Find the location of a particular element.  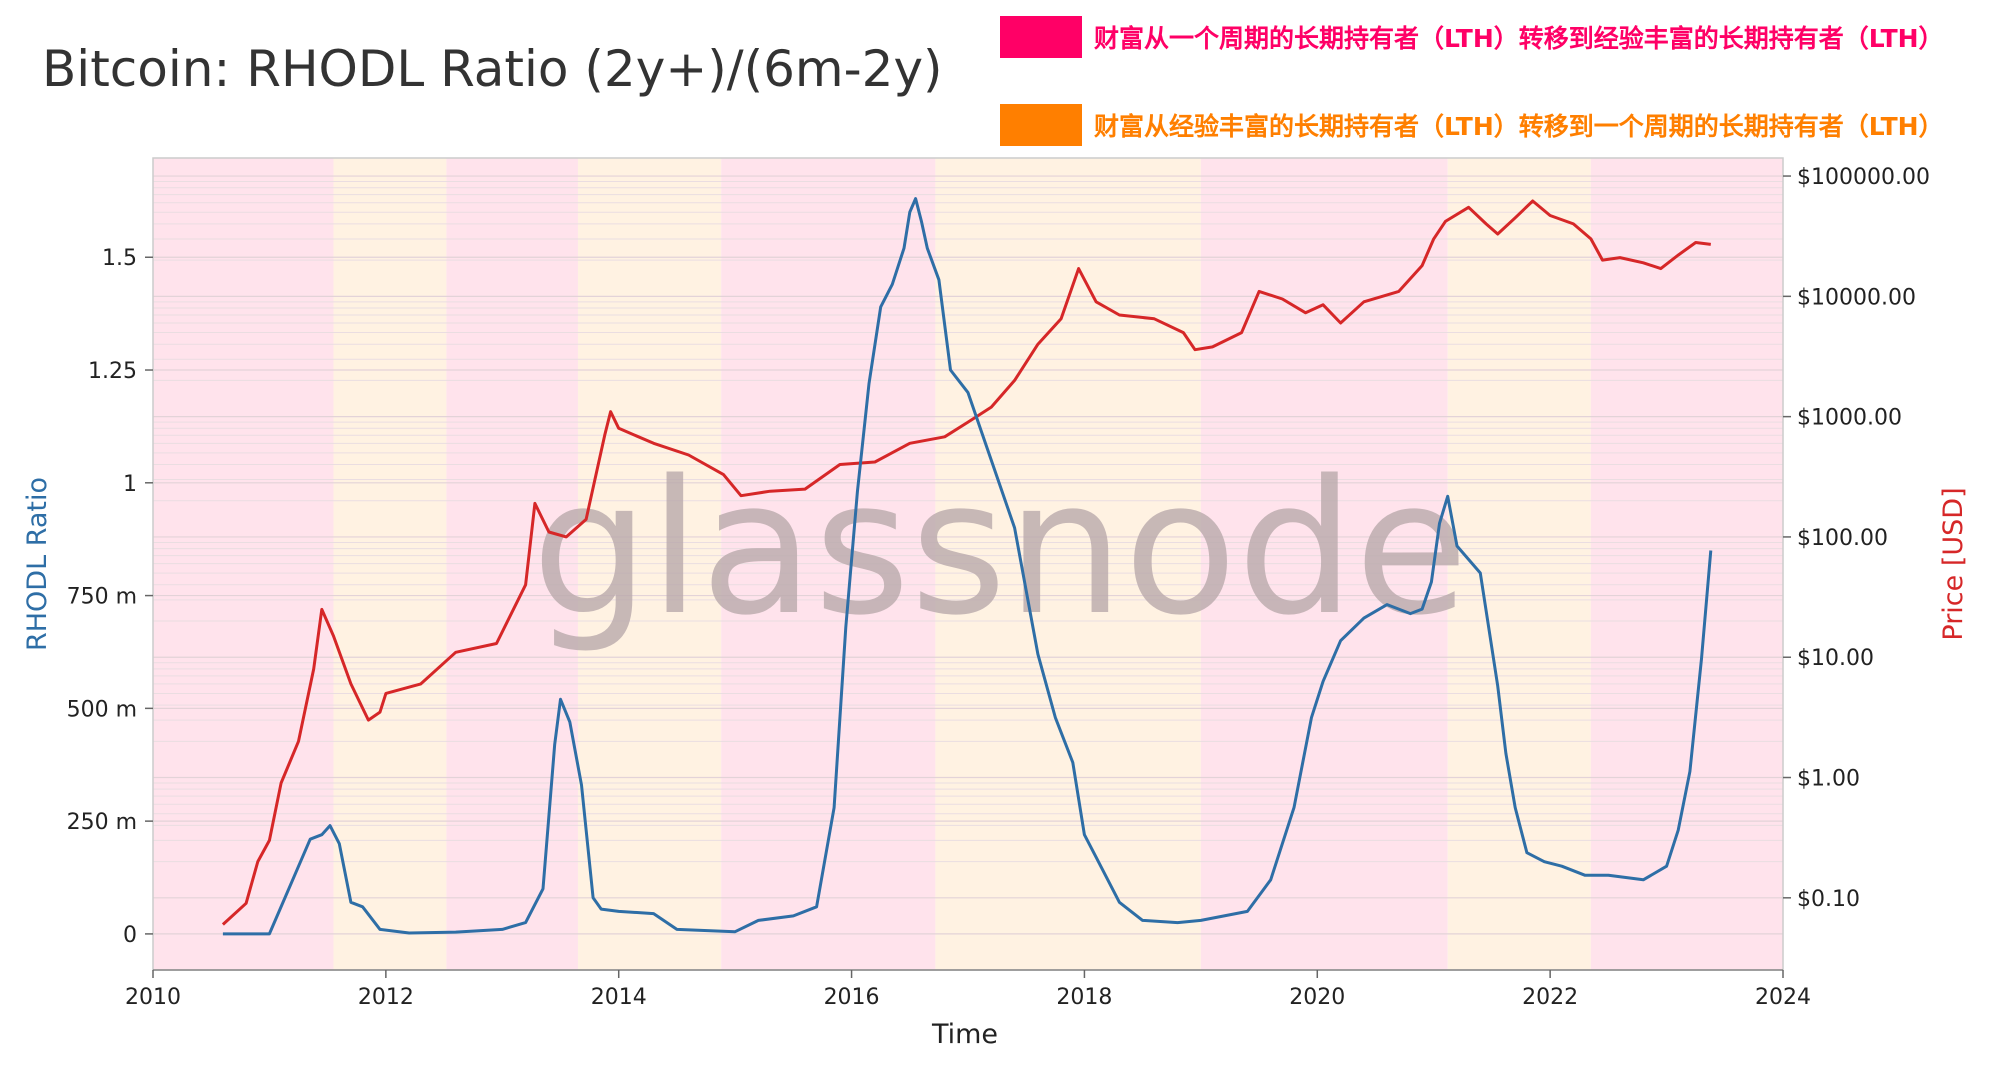

y-axis-left: 0 250 m 500 m 750 m 1 1.25 1.5 is located at coordinates (110, 597).